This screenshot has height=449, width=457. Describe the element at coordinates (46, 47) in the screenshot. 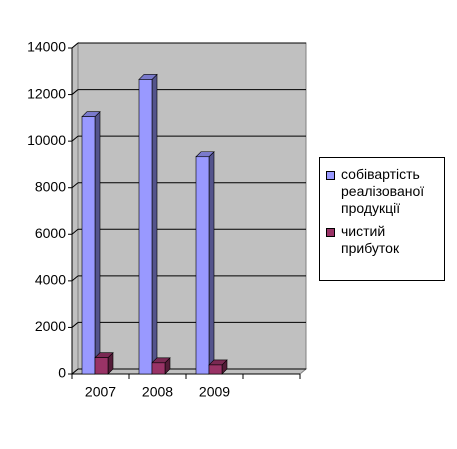

I see `y-tick-label: 14000` at that location.